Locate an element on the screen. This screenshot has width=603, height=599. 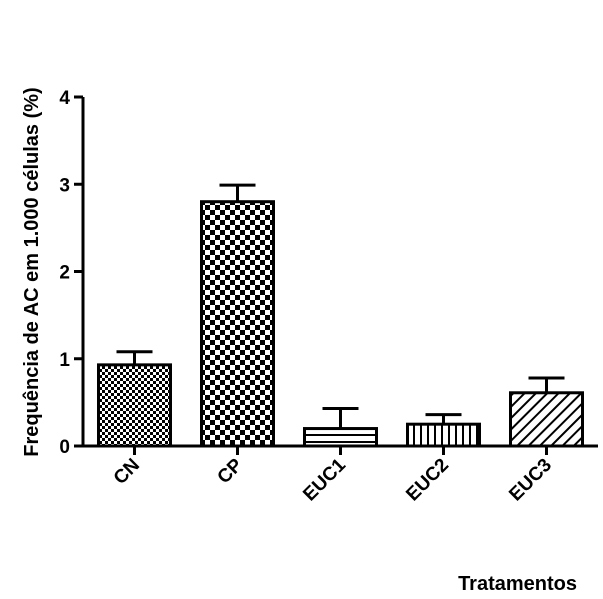
x-ticks: CN CP EUC1 EUC2 EUC3 is located at coordinates (333, 475).